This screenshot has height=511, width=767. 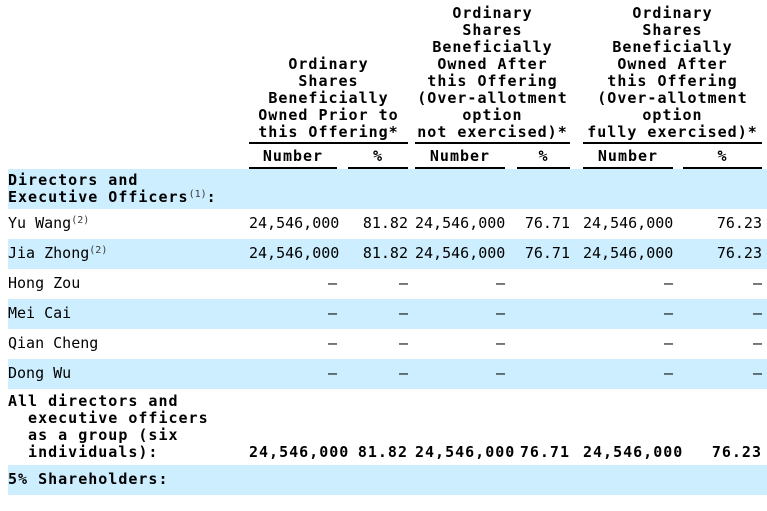 I want to click on row-name: Yu Wang(2), so click(x=128, y=223).